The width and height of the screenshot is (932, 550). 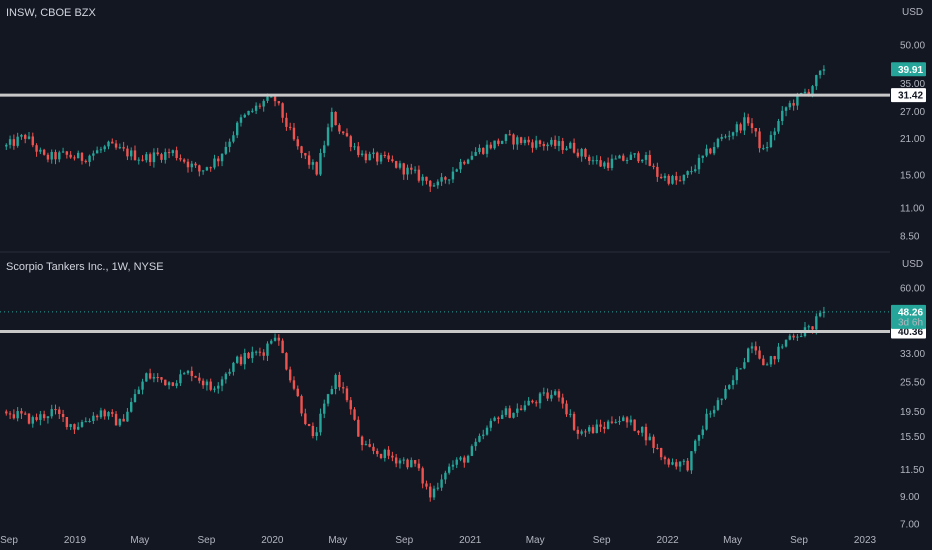 What do you see at coordinates (206, 540) in the screenshot?
I see `time-tick-3: Sep` at bounding box center [206, 540].